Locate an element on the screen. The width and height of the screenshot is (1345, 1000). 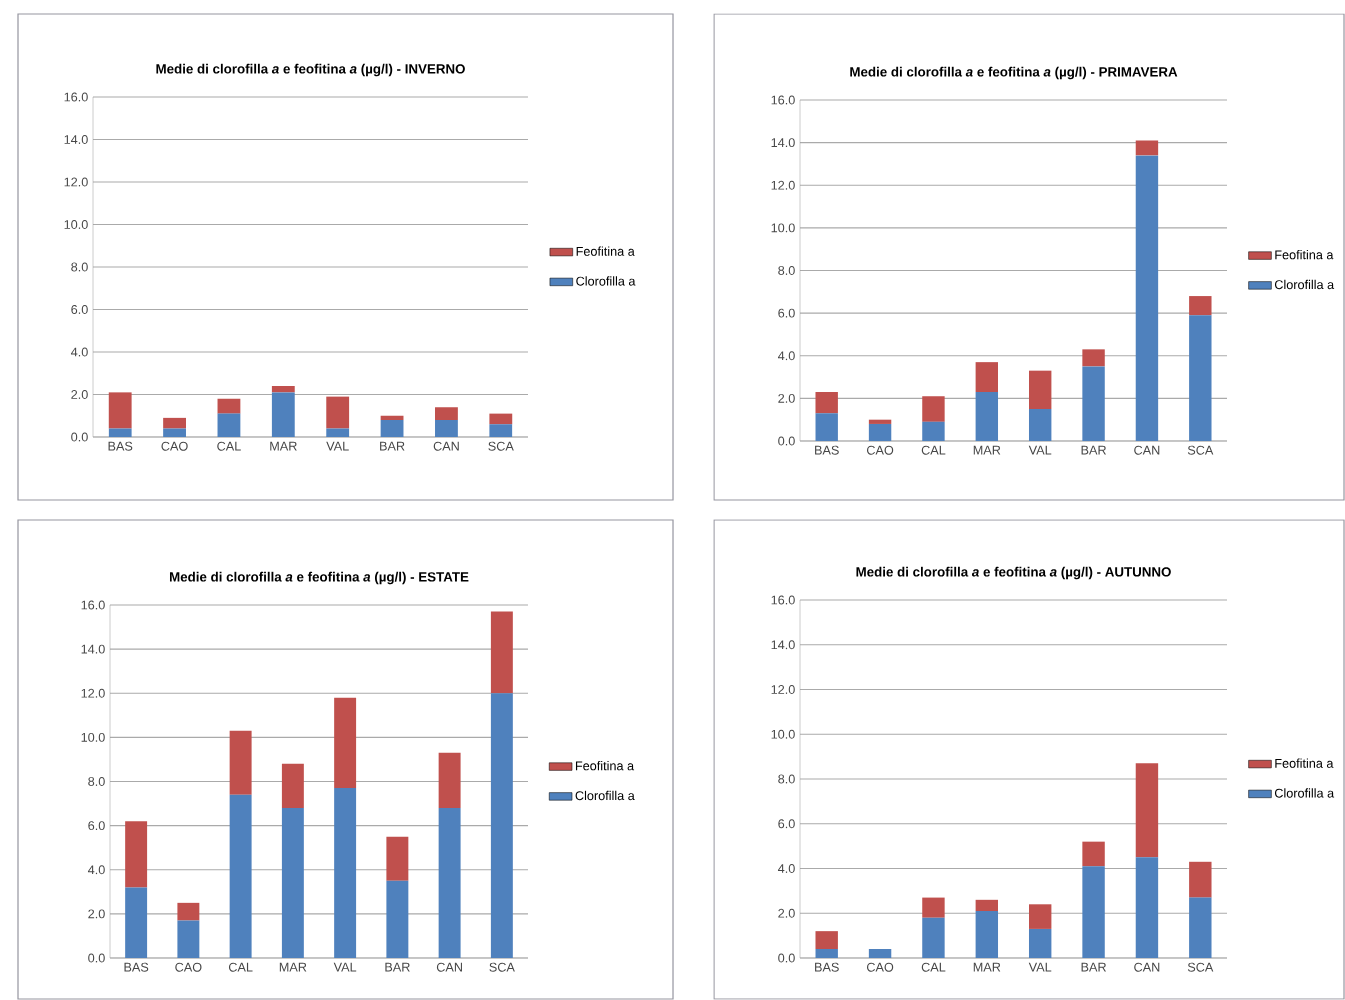
chart-title: Medie di clorofilla a e feofitina a (µg/l) - AUTUNNO is located at coordinates (1013, 573).